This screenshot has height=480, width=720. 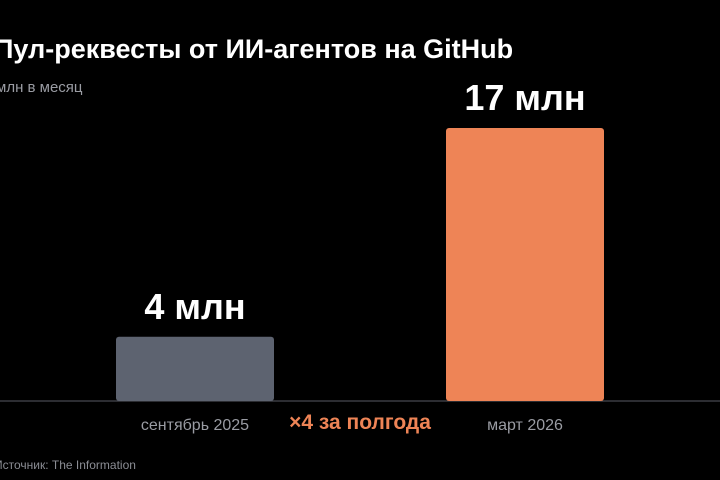 What do you see at coordinates (524, 97) in the screenshot?
I see `bar-value-label-2: 17 млн` at bounding box center [524, 97].